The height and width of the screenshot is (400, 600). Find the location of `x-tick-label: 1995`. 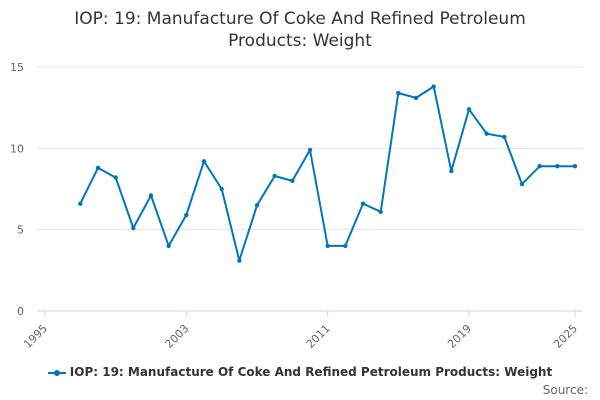

x-tick-label: 1995 is located at coordinates (35, 336).